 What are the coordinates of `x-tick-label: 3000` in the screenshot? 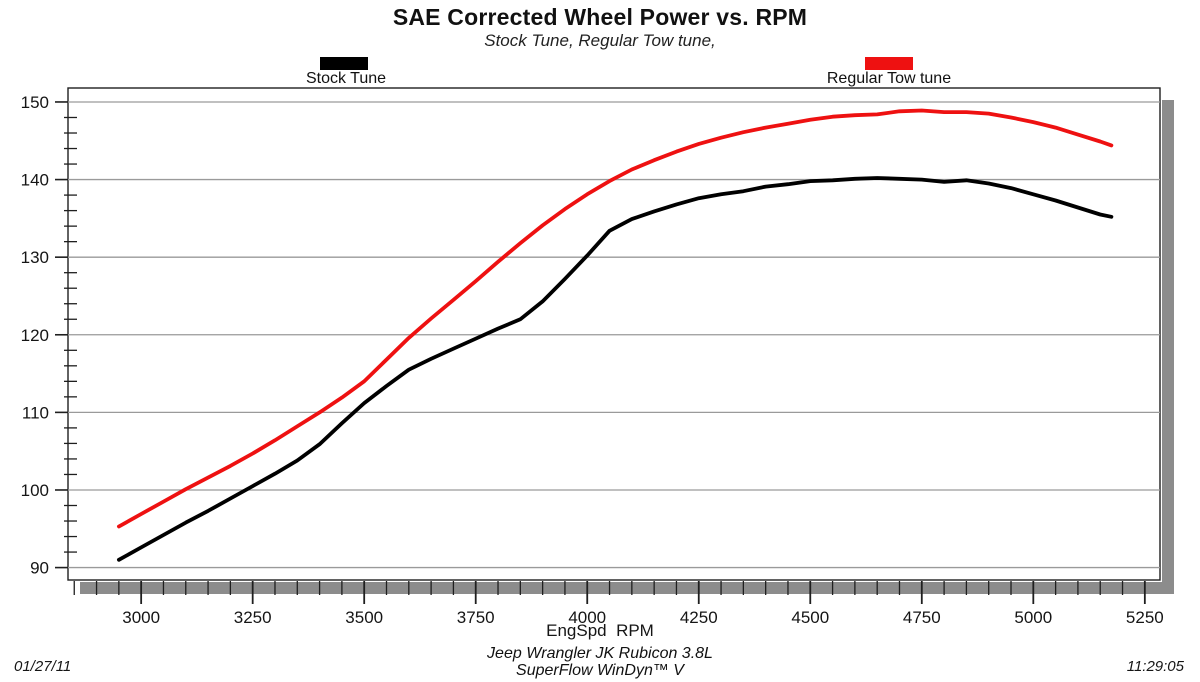 It's located at (141, 617).